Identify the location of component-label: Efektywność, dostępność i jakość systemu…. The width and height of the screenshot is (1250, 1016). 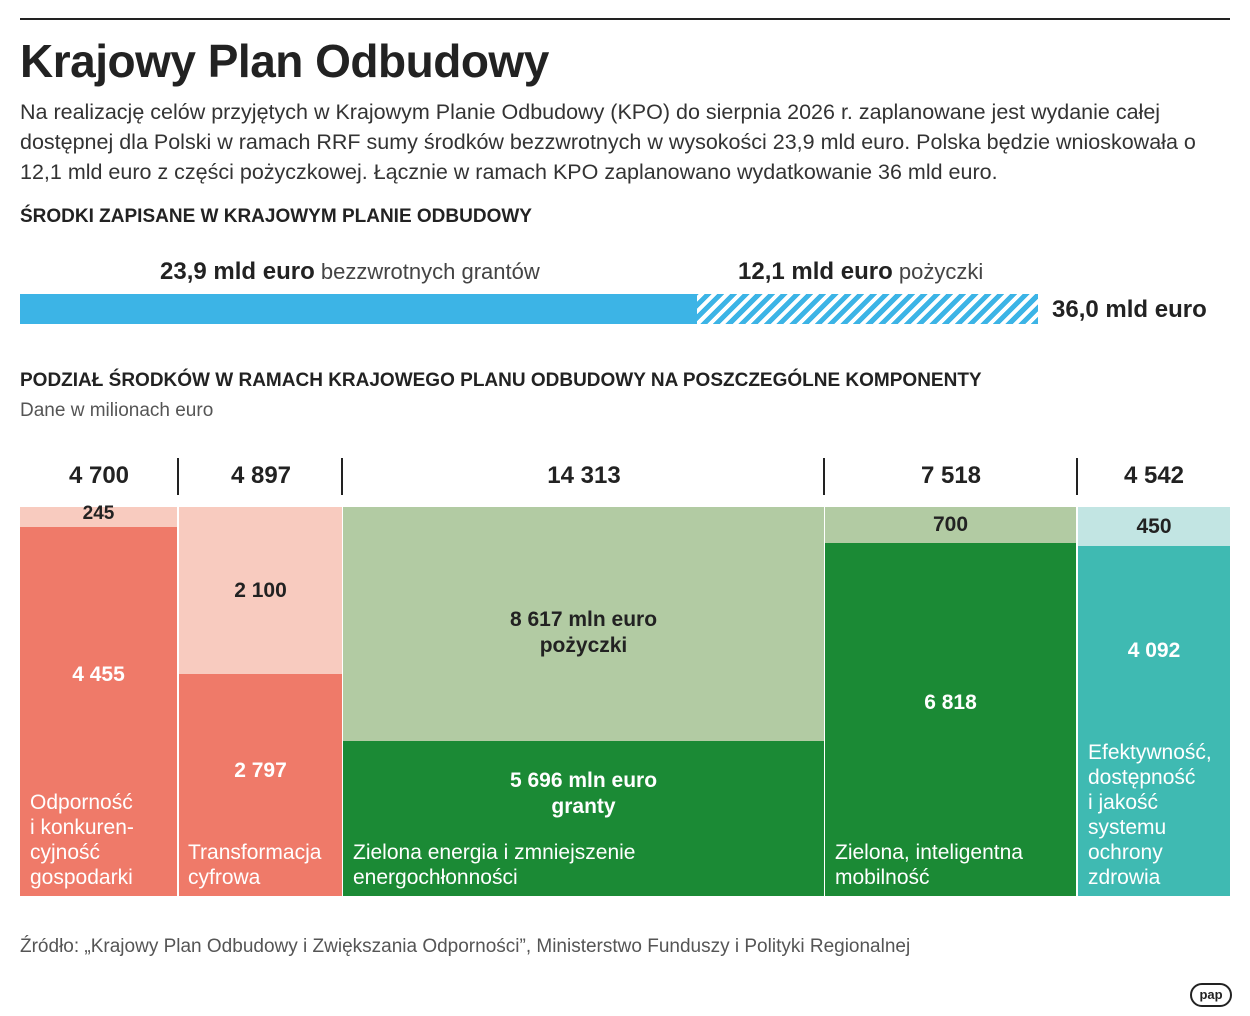
(1150, 815).